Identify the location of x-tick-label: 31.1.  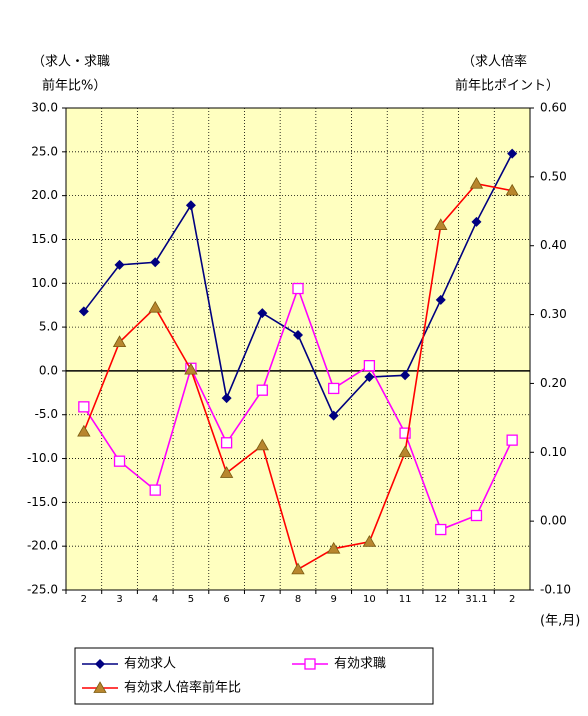
(476, 599).